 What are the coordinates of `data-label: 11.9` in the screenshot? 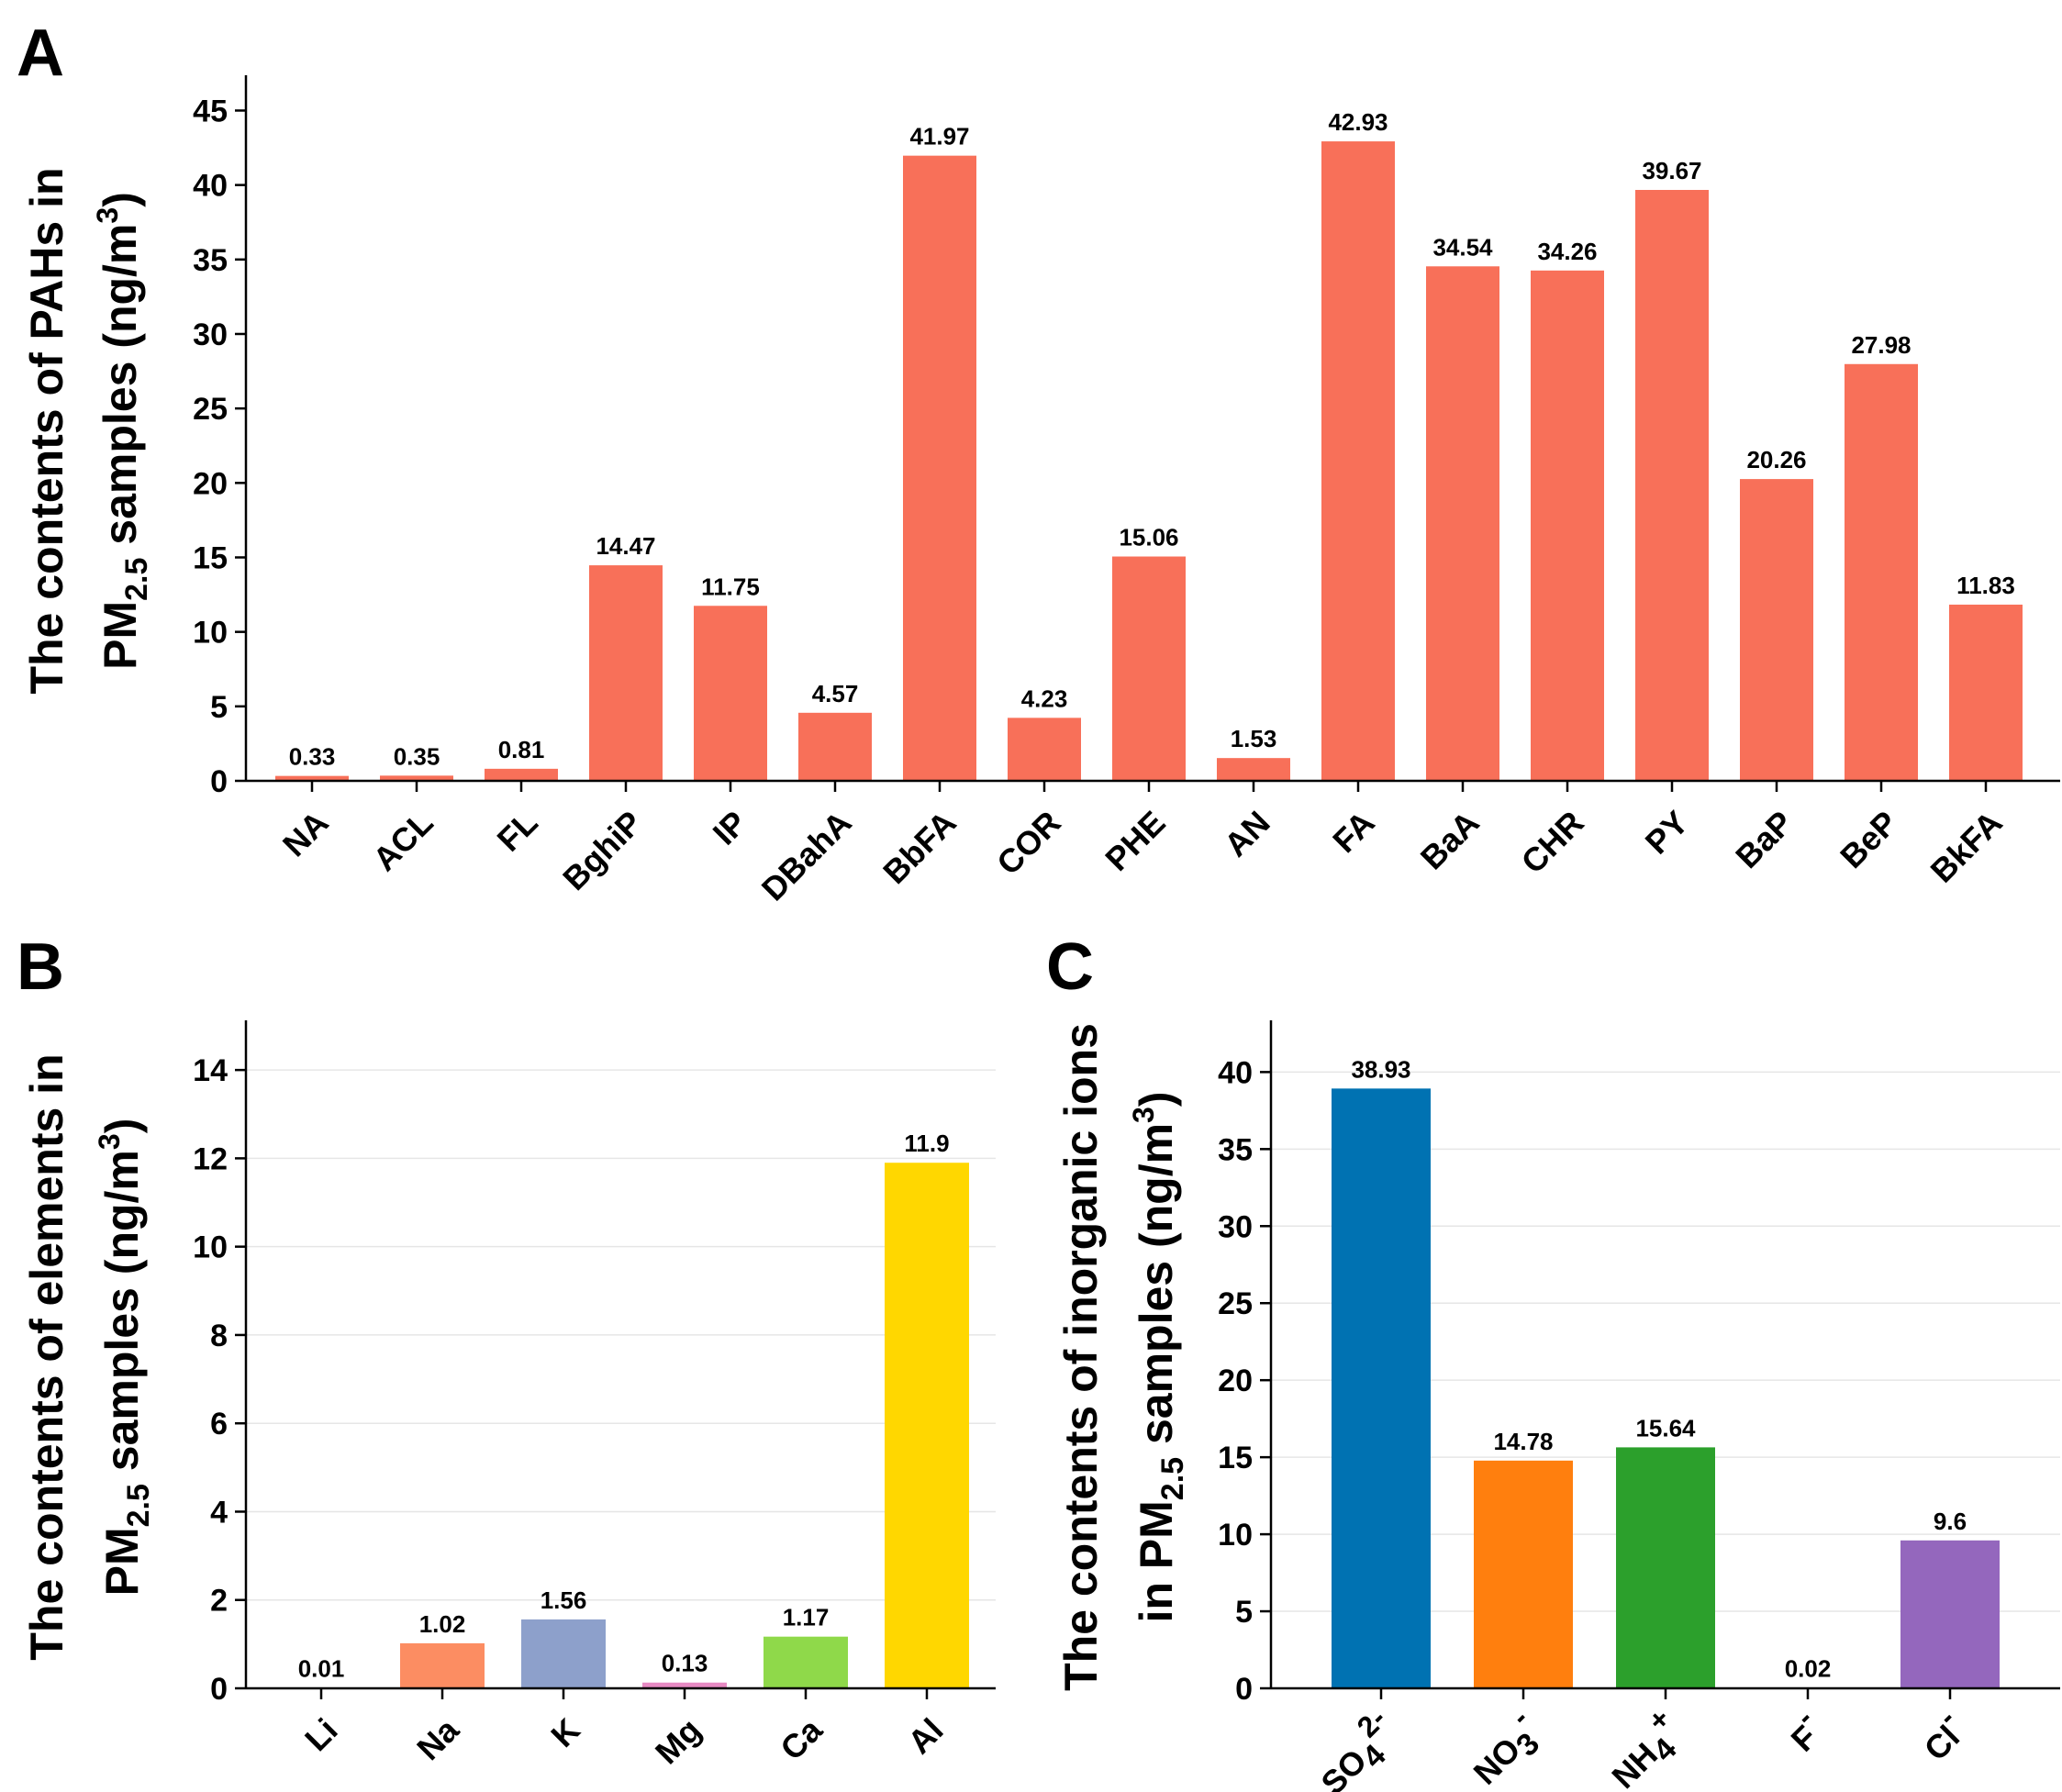 It's located at (926, 1143).